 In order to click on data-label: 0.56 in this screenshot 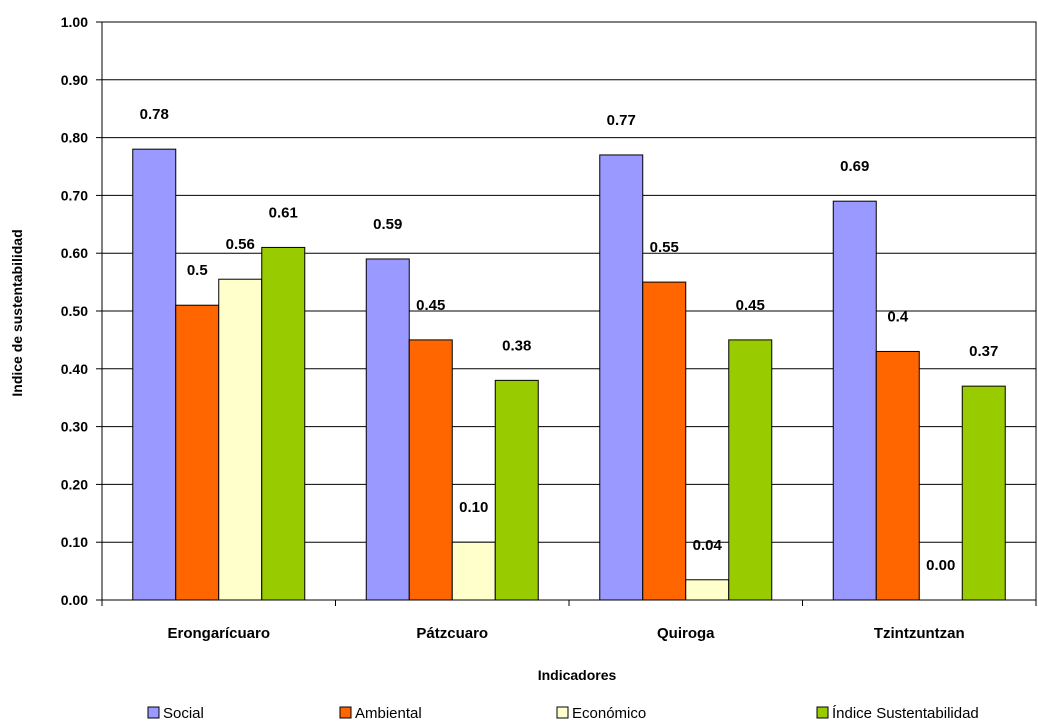, I will do `click(240, 244)`.